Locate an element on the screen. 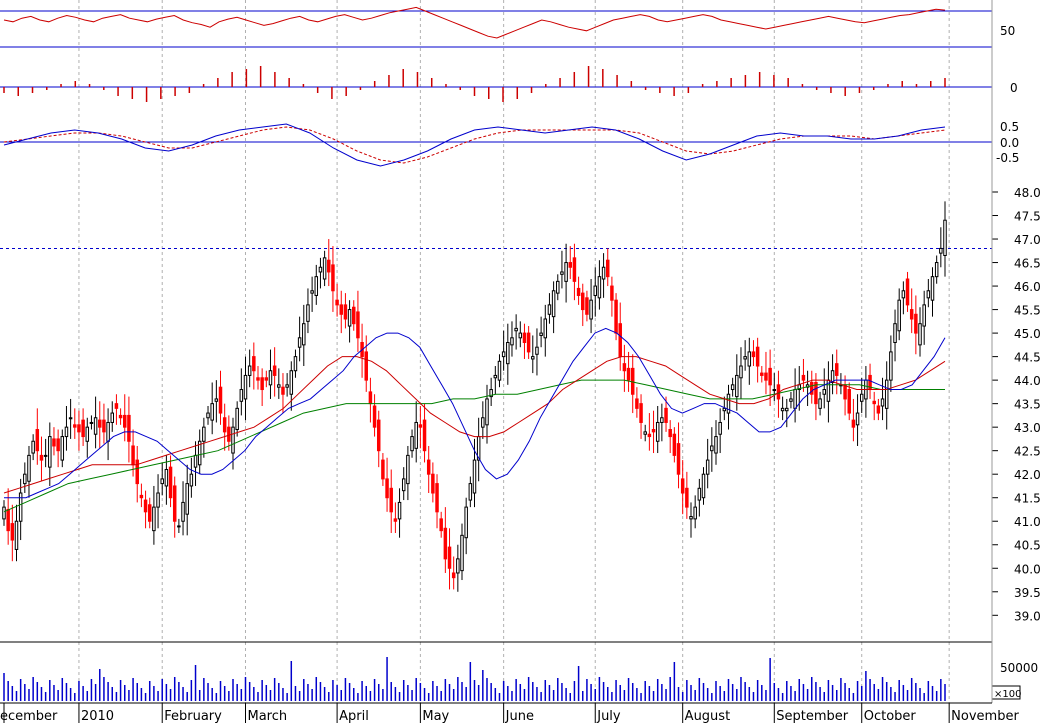 The height and width of the screenshot is (723, 1048). month-label: November is located at coordinates (985, 716).